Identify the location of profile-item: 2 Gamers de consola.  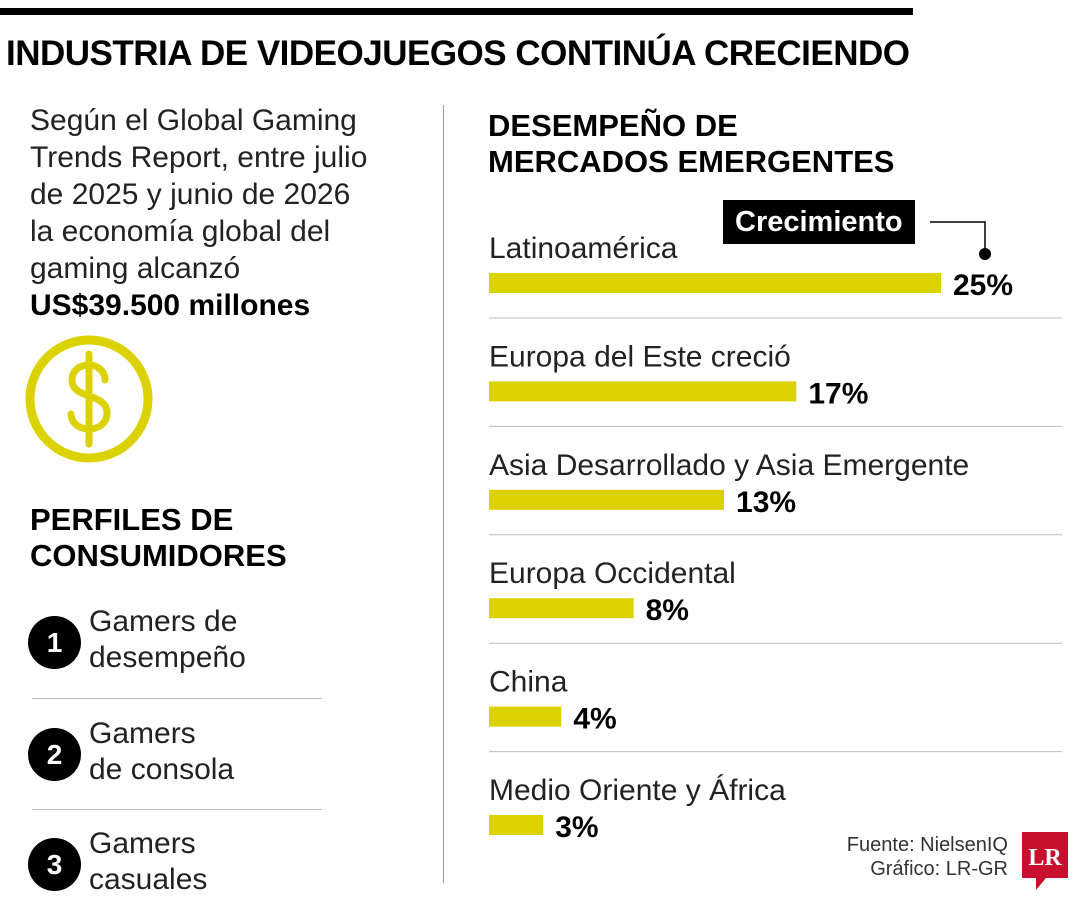
(178, 756).